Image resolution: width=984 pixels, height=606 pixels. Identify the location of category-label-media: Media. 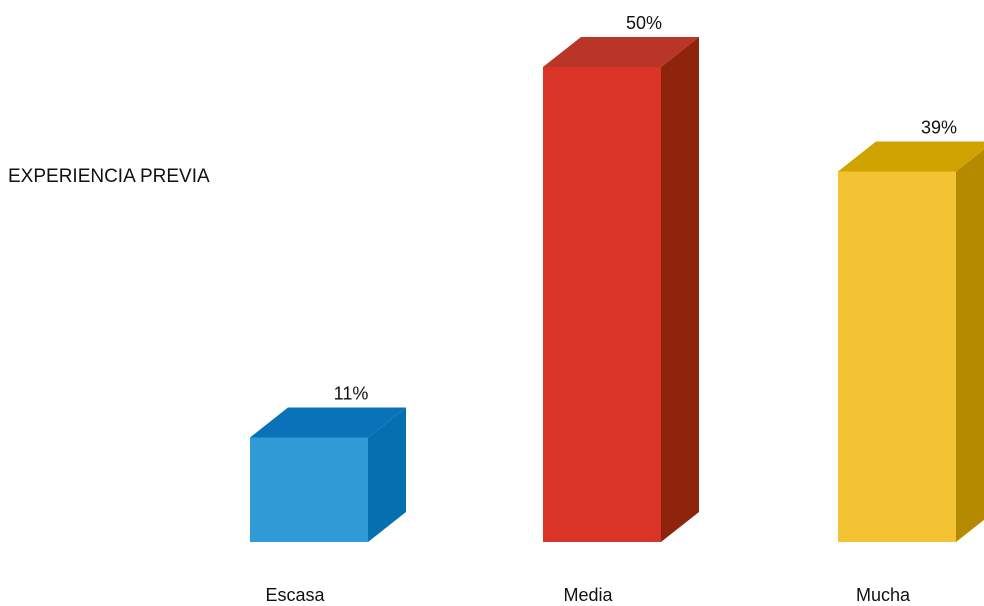
(588, 595).